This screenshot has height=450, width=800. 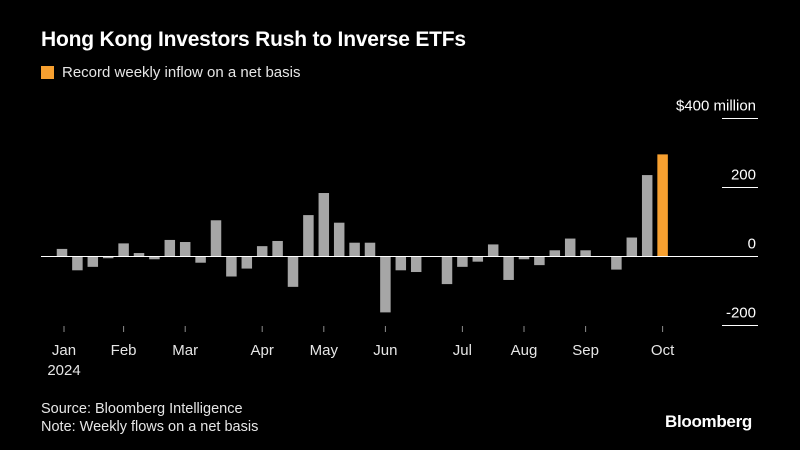 I want to click on bloomberg-logo: Bloomberg, so click(x=708, y=421).